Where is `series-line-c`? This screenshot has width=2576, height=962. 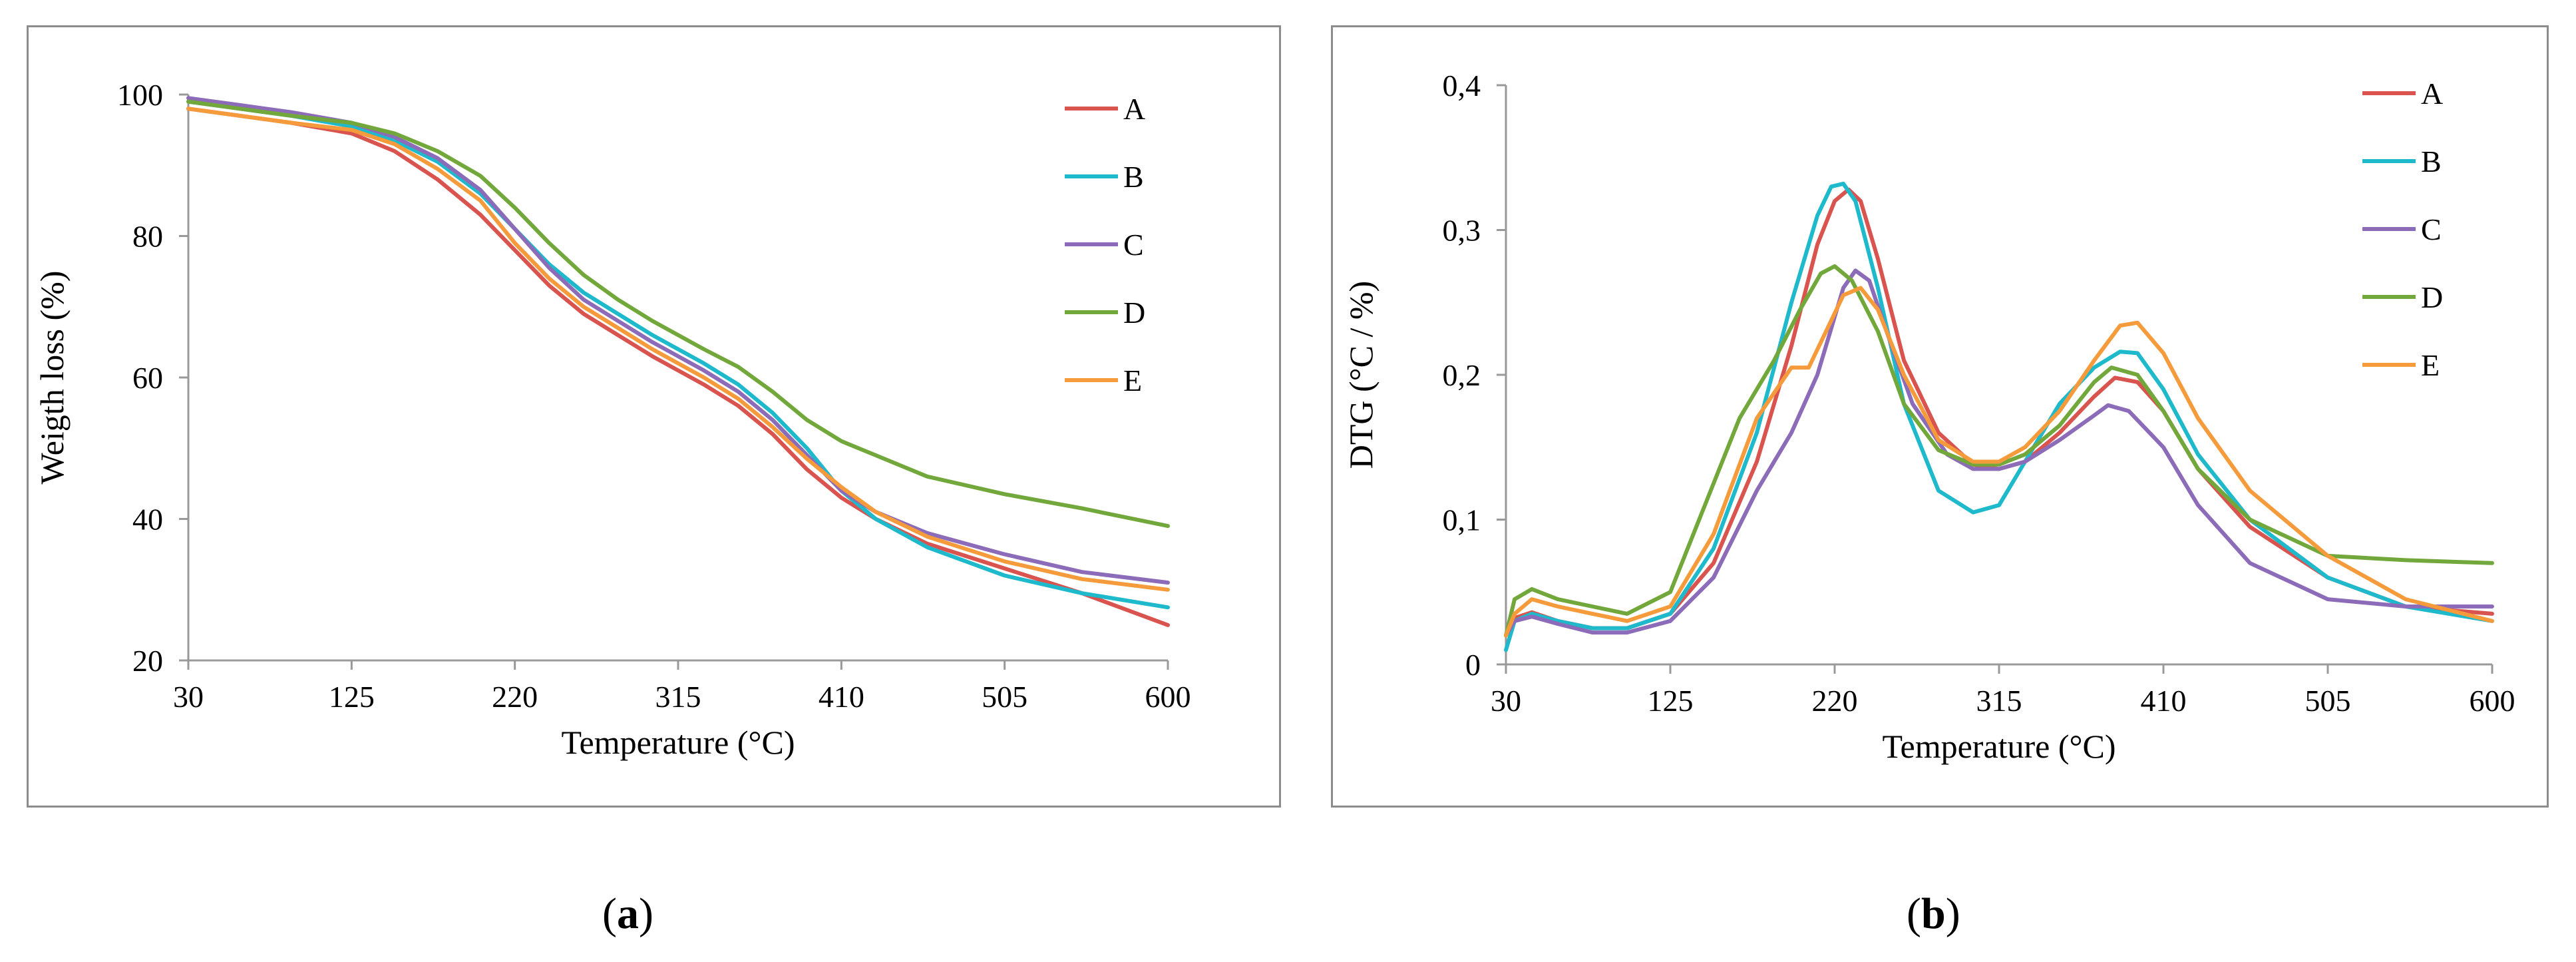 series-line-c is located at coordinates (1999, 453).